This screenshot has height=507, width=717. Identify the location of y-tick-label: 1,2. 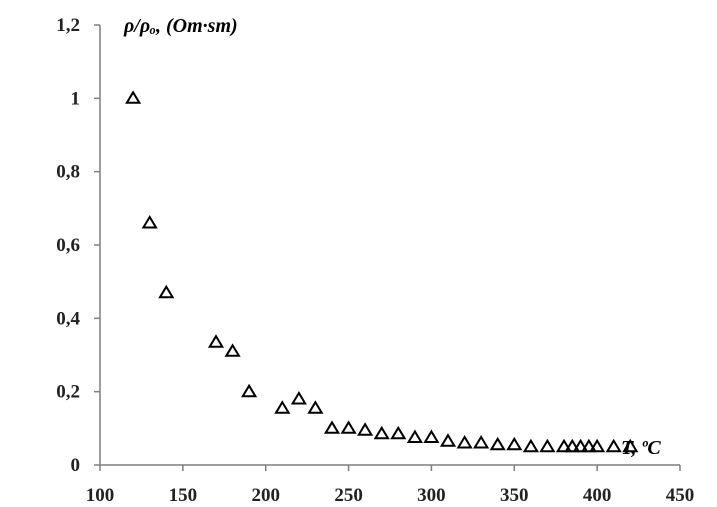
(68, 25).